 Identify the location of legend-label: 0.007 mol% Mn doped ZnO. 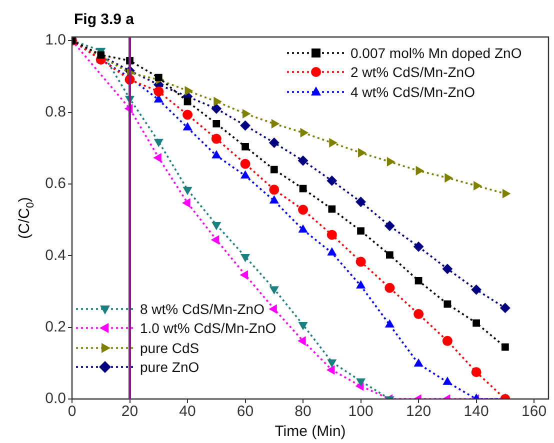
(436, 52).